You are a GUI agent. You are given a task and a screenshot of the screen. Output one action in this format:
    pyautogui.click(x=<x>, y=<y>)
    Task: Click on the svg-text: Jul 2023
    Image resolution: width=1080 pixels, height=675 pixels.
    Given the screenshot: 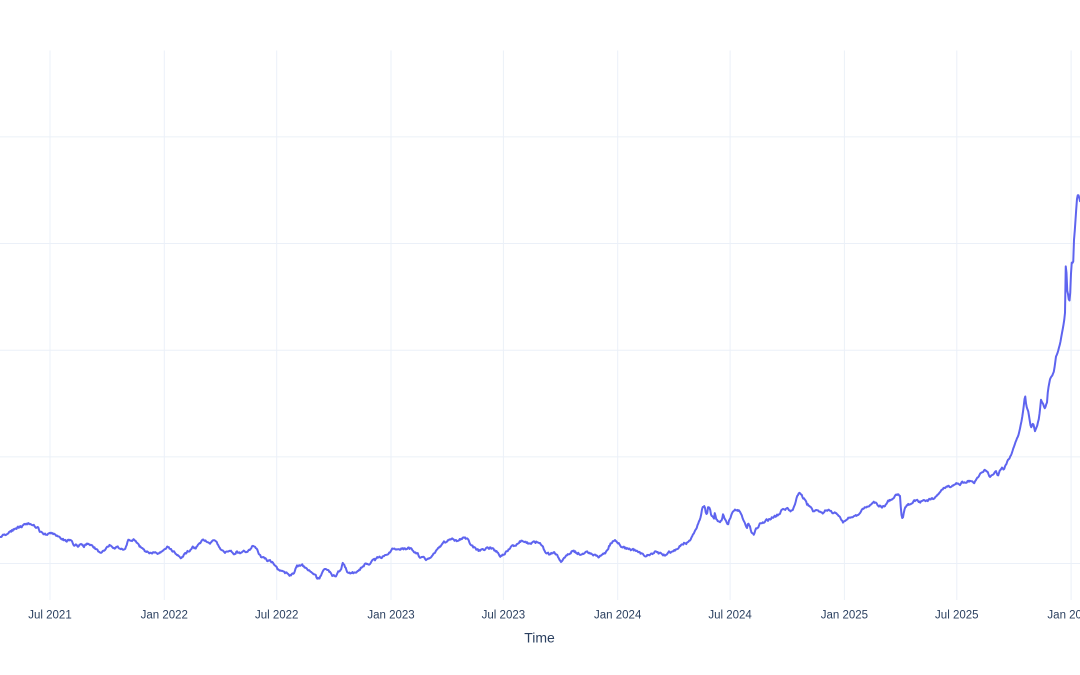 What is the action you would take?
    pyautogui.click(x=503, y=616)
    